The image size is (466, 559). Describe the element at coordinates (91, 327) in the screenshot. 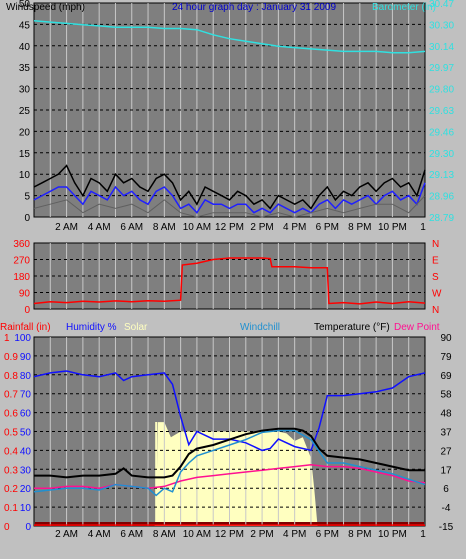

I see `humidity-label: Humidity %` at that location.